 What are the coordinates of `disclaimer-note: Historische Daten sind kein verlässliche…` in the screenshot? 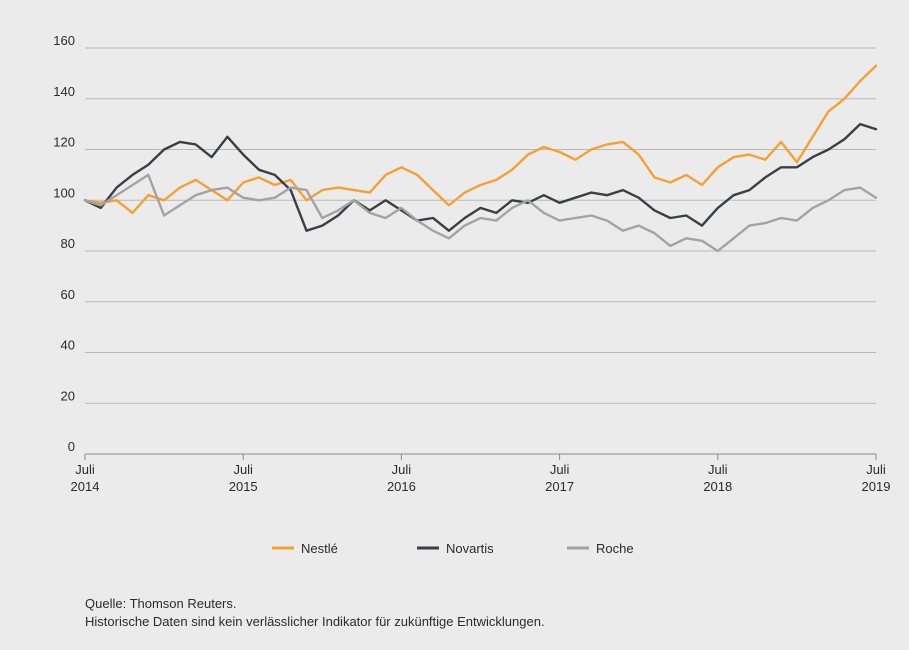 It's located at (315, 621).